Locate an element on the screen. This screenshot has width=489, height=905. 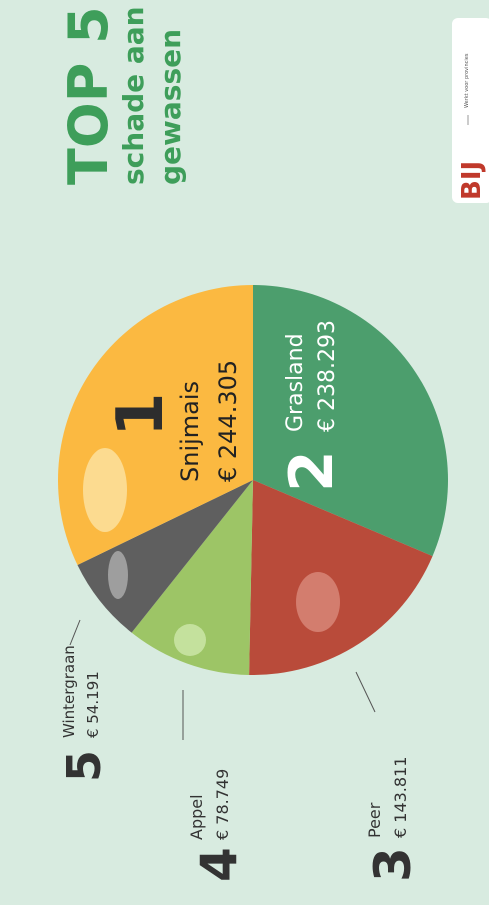
category-label: Wintergraan is located at coordinates (69, 691).